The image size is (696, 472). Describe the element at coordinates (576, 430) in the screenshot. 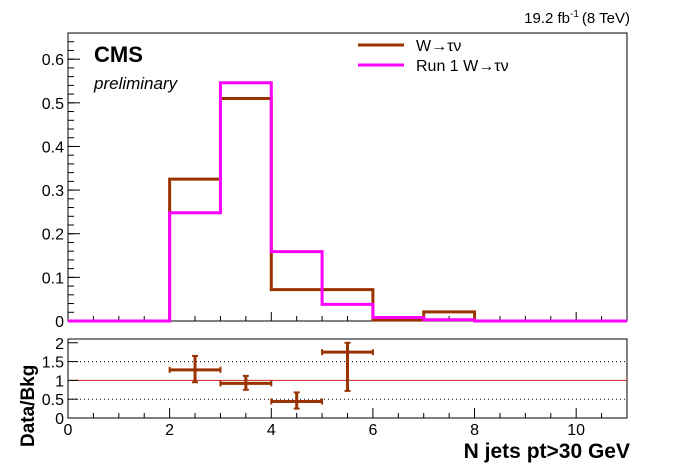

I see `x-tick-label: 10` at that location.